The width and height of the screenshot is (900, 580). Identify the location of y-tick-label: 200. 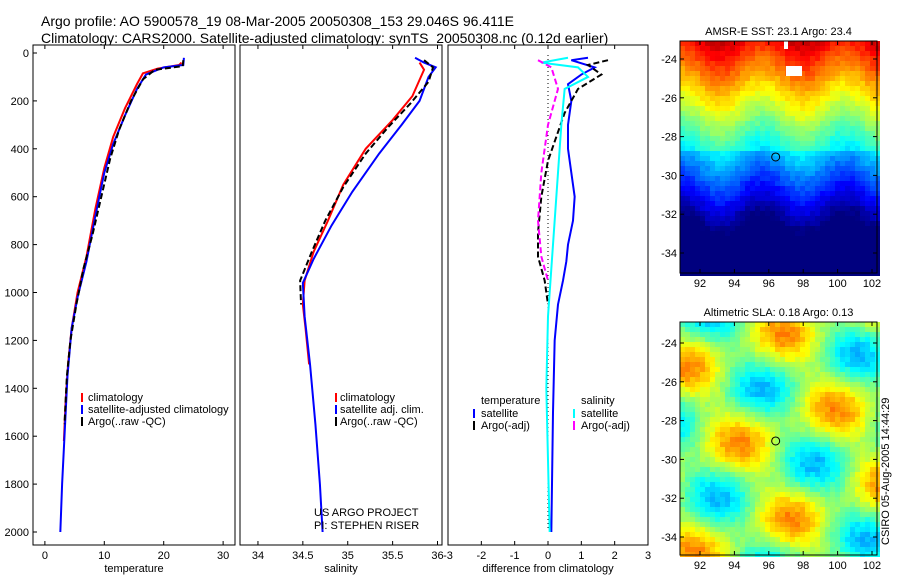
(20, 102).